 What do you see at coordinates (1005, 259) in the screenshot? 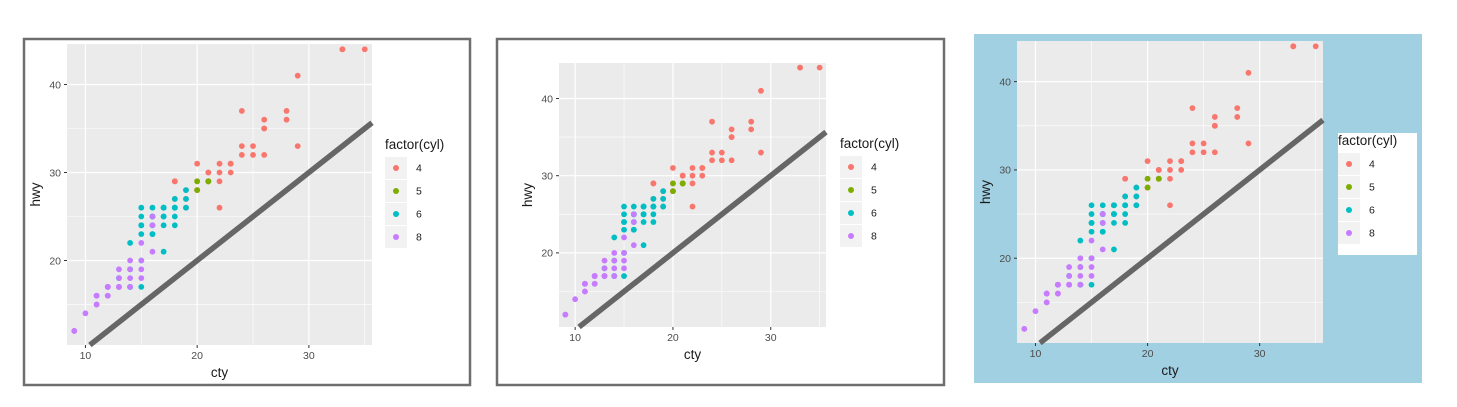
I see `y-tick-label: 20` at bounding box center [1005, 259].